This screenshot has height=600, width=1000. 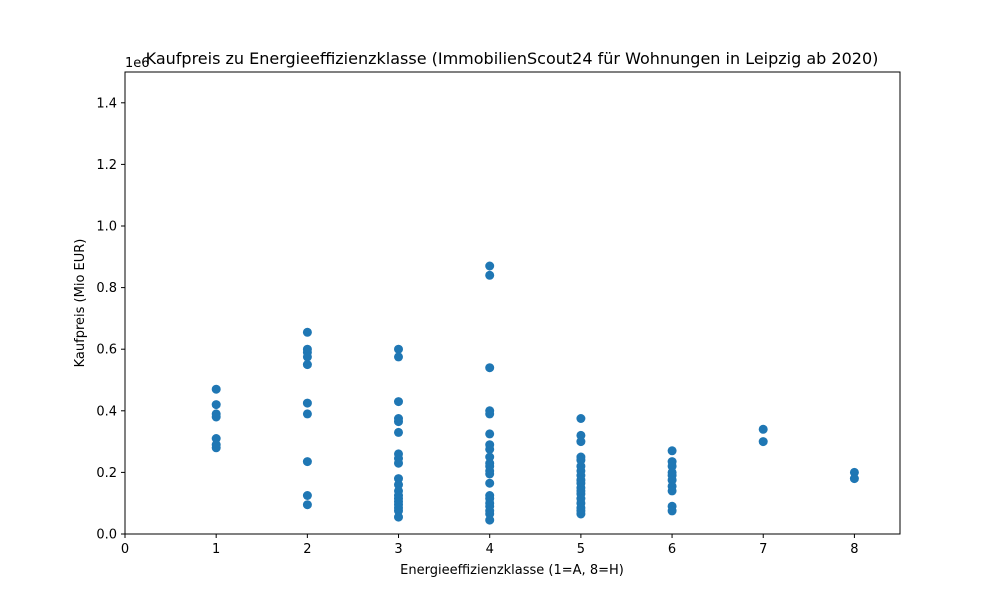 I want to click on x-tick-label: 1, so click(x=216, y=549).